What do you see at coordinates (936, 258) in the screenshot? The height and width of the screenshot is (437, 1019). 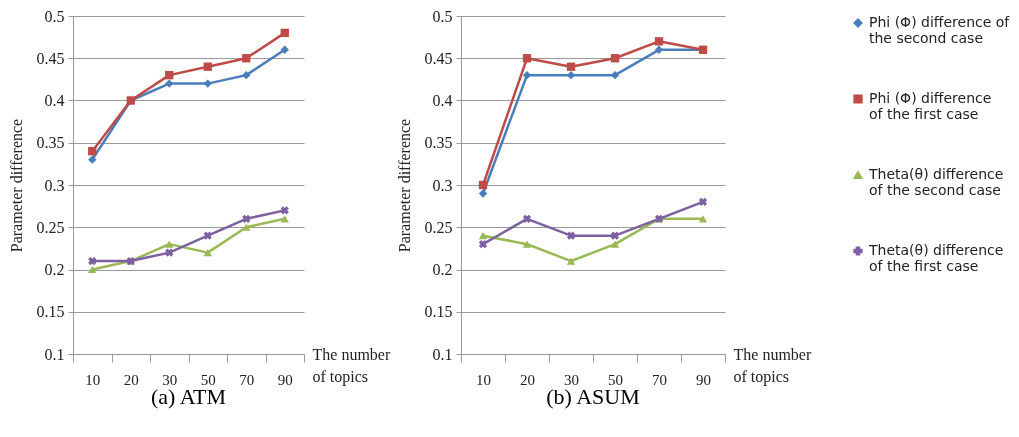 I see `legend-label: Theta(θ) difference of the first case` at bounding box center [936, 258].